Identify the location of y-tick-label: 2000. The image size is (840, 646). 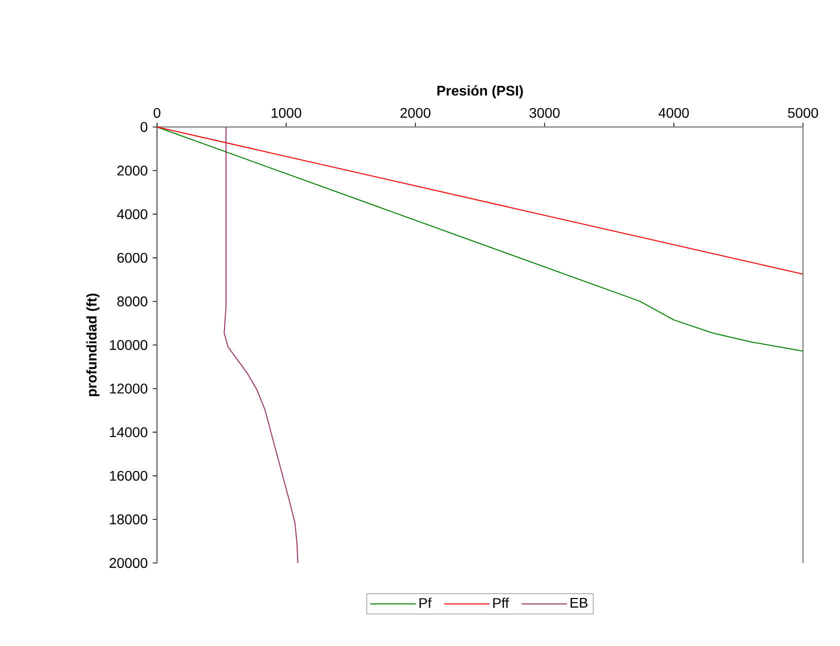
(132, 171).